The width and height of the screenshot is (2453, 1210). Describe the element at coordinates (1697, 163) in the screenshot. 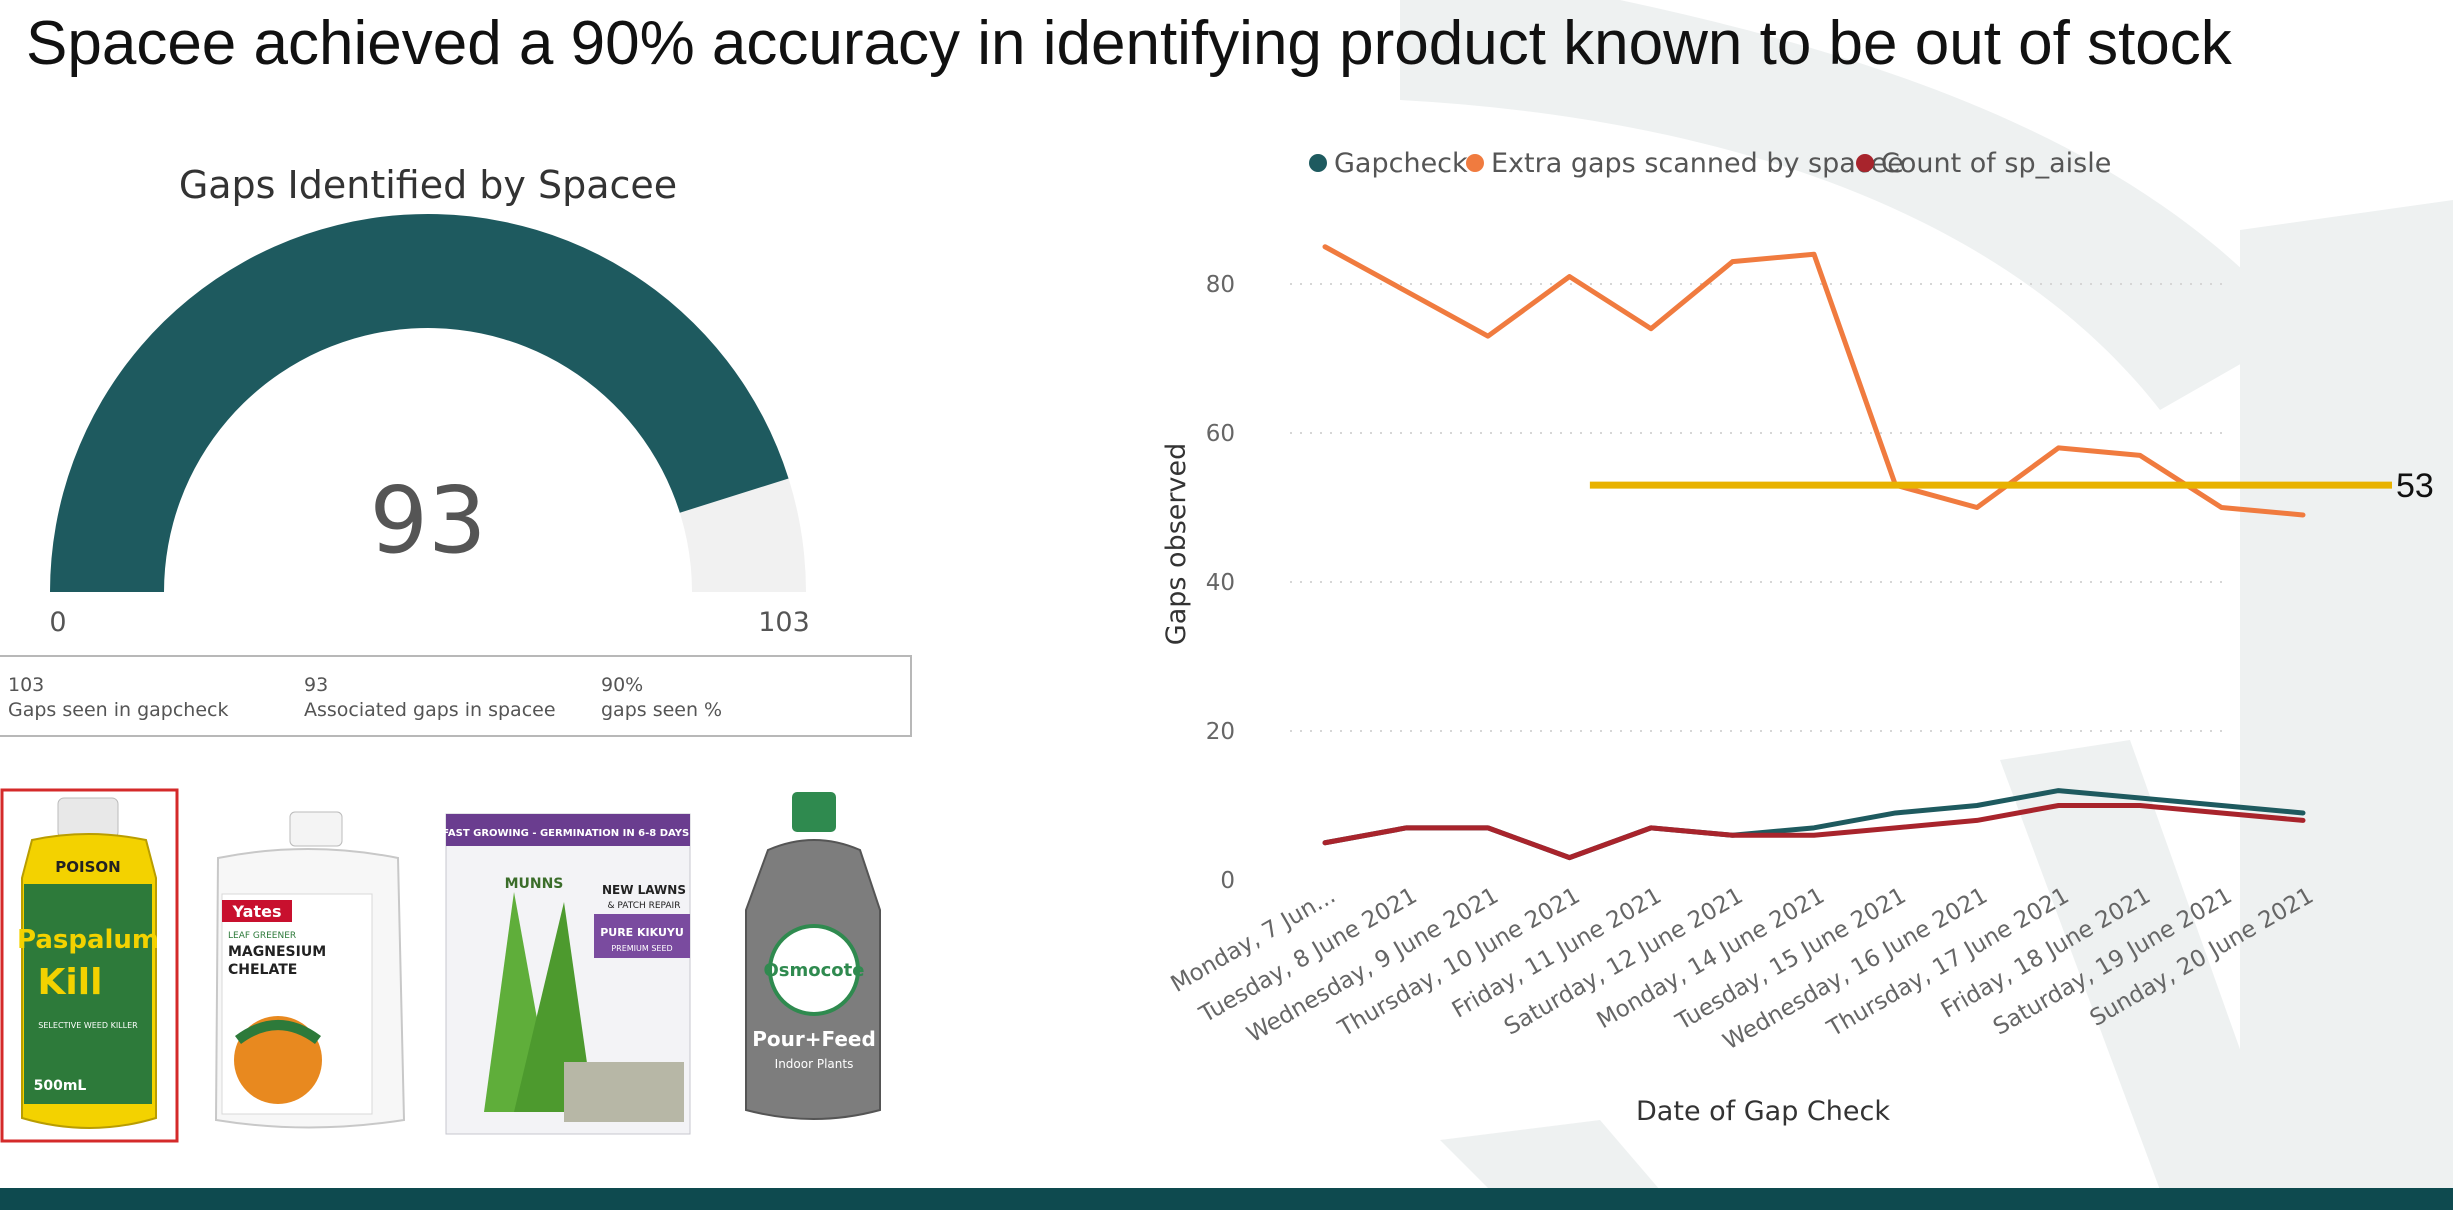

I see `legend-label: Extra gaps scanned by spacee` at that location.